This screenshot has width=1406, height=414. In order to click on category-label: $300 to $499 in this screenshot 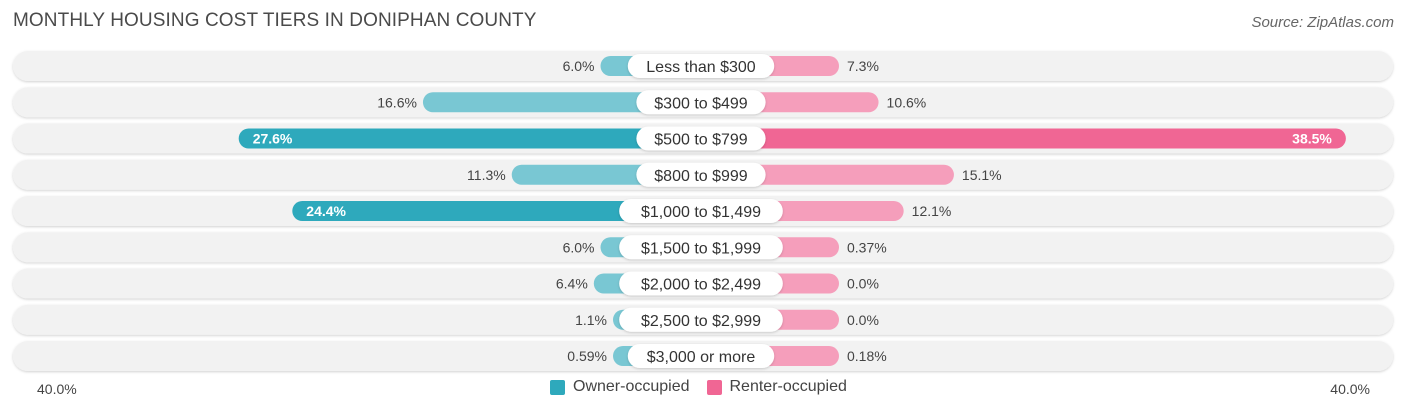, I will do `click(701, 103)`.